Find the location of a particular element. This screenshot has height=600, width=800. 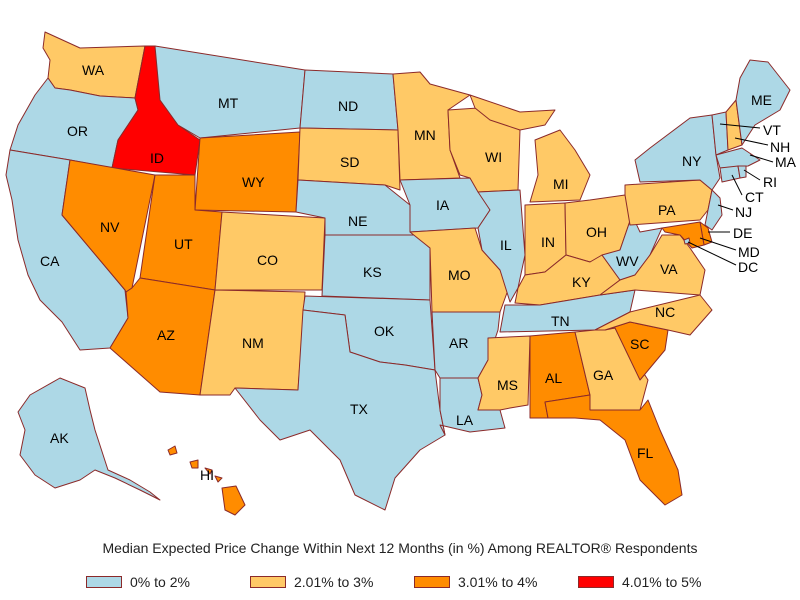

label-id: ID is located at coordinates (157, 158).